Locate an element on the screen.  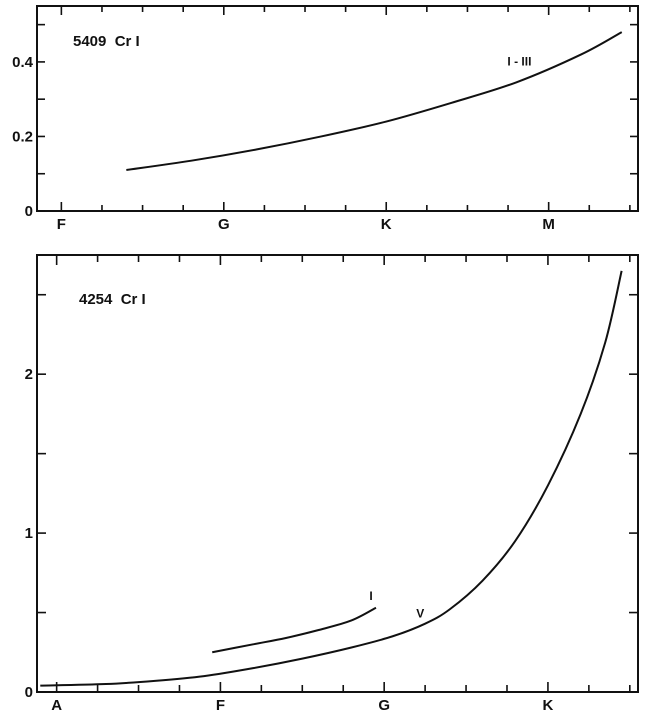
y-tick-labels-5409: 0 0.2 0.4 is located at coordinates (23, 137).